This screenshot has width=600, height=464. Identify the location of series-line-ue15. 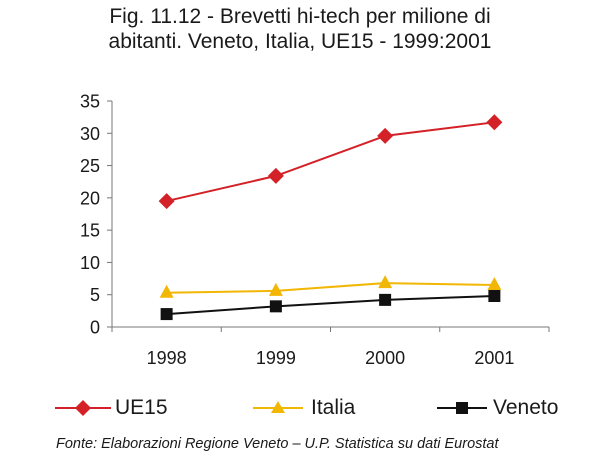
(330, 162).